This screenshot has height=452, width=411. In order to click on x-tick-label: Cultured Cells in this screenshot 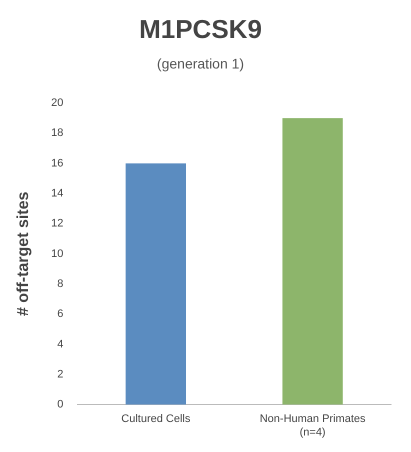, I will do `click(156, 419)`.